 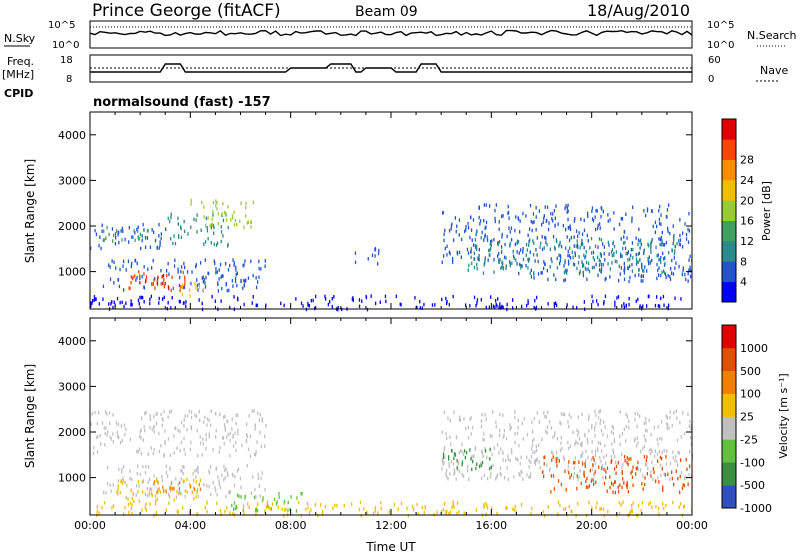 What do you see at coordinates (729, 170) in the screenshot?
I see `colorbar-swatch` at bounding box center [729, 170].